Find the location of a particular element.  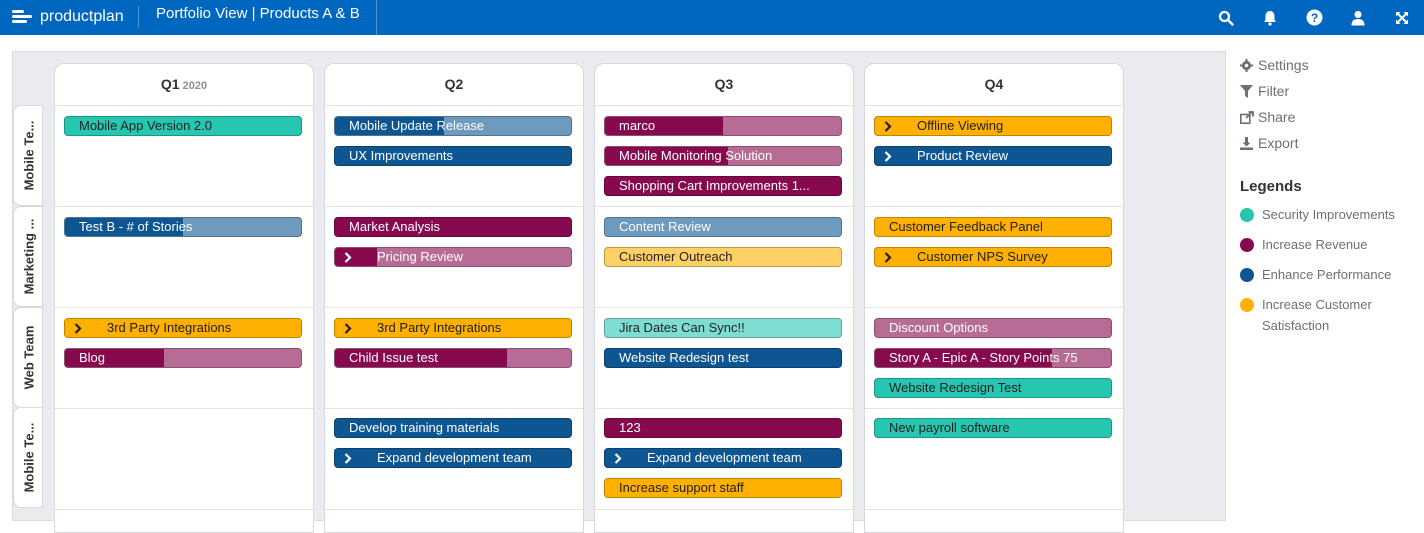

roadmap-bar: UX Improvements is located at coordinates (453, 156).